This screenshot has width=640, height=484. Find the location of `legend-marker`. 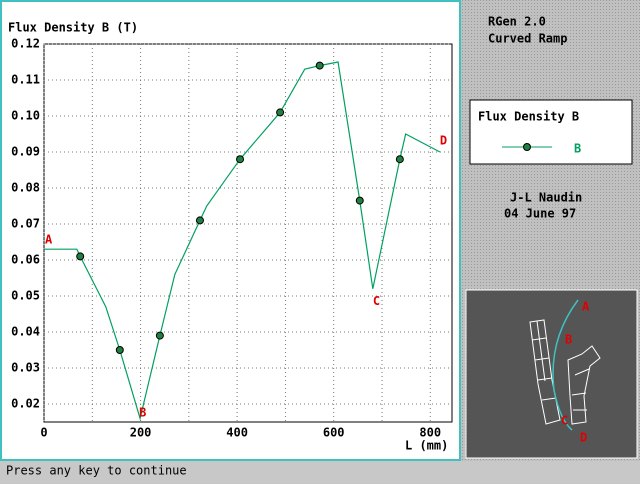

legend-marker is located at coordinates (527, 147).